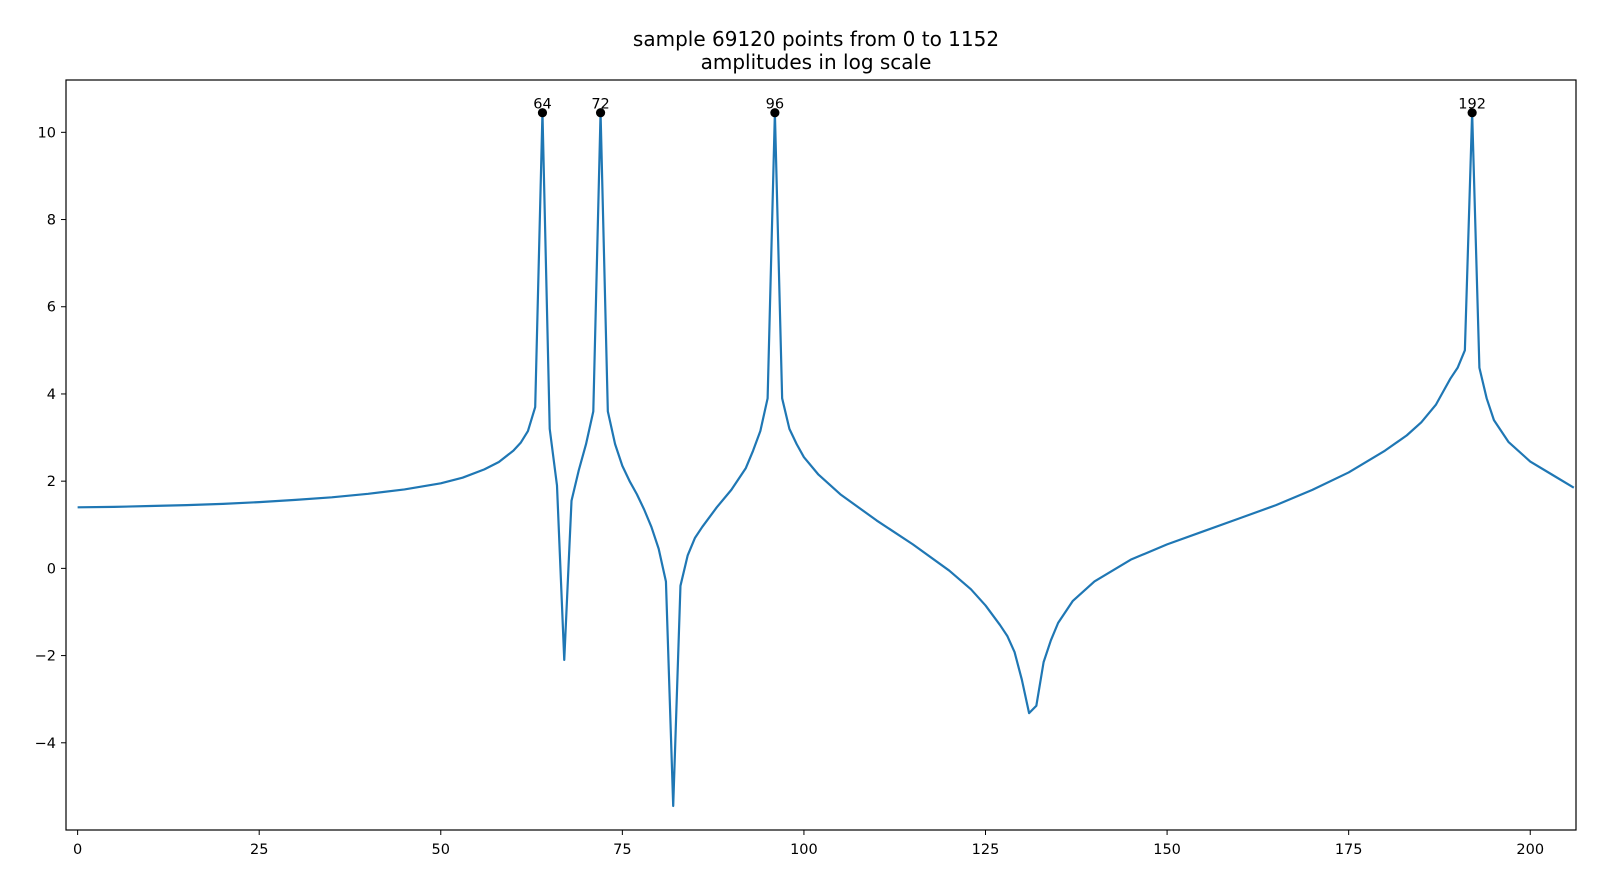 The height and width of the screenshot is (888, 1602). I want to click on x-tick-label: 50, so click(441, 850).